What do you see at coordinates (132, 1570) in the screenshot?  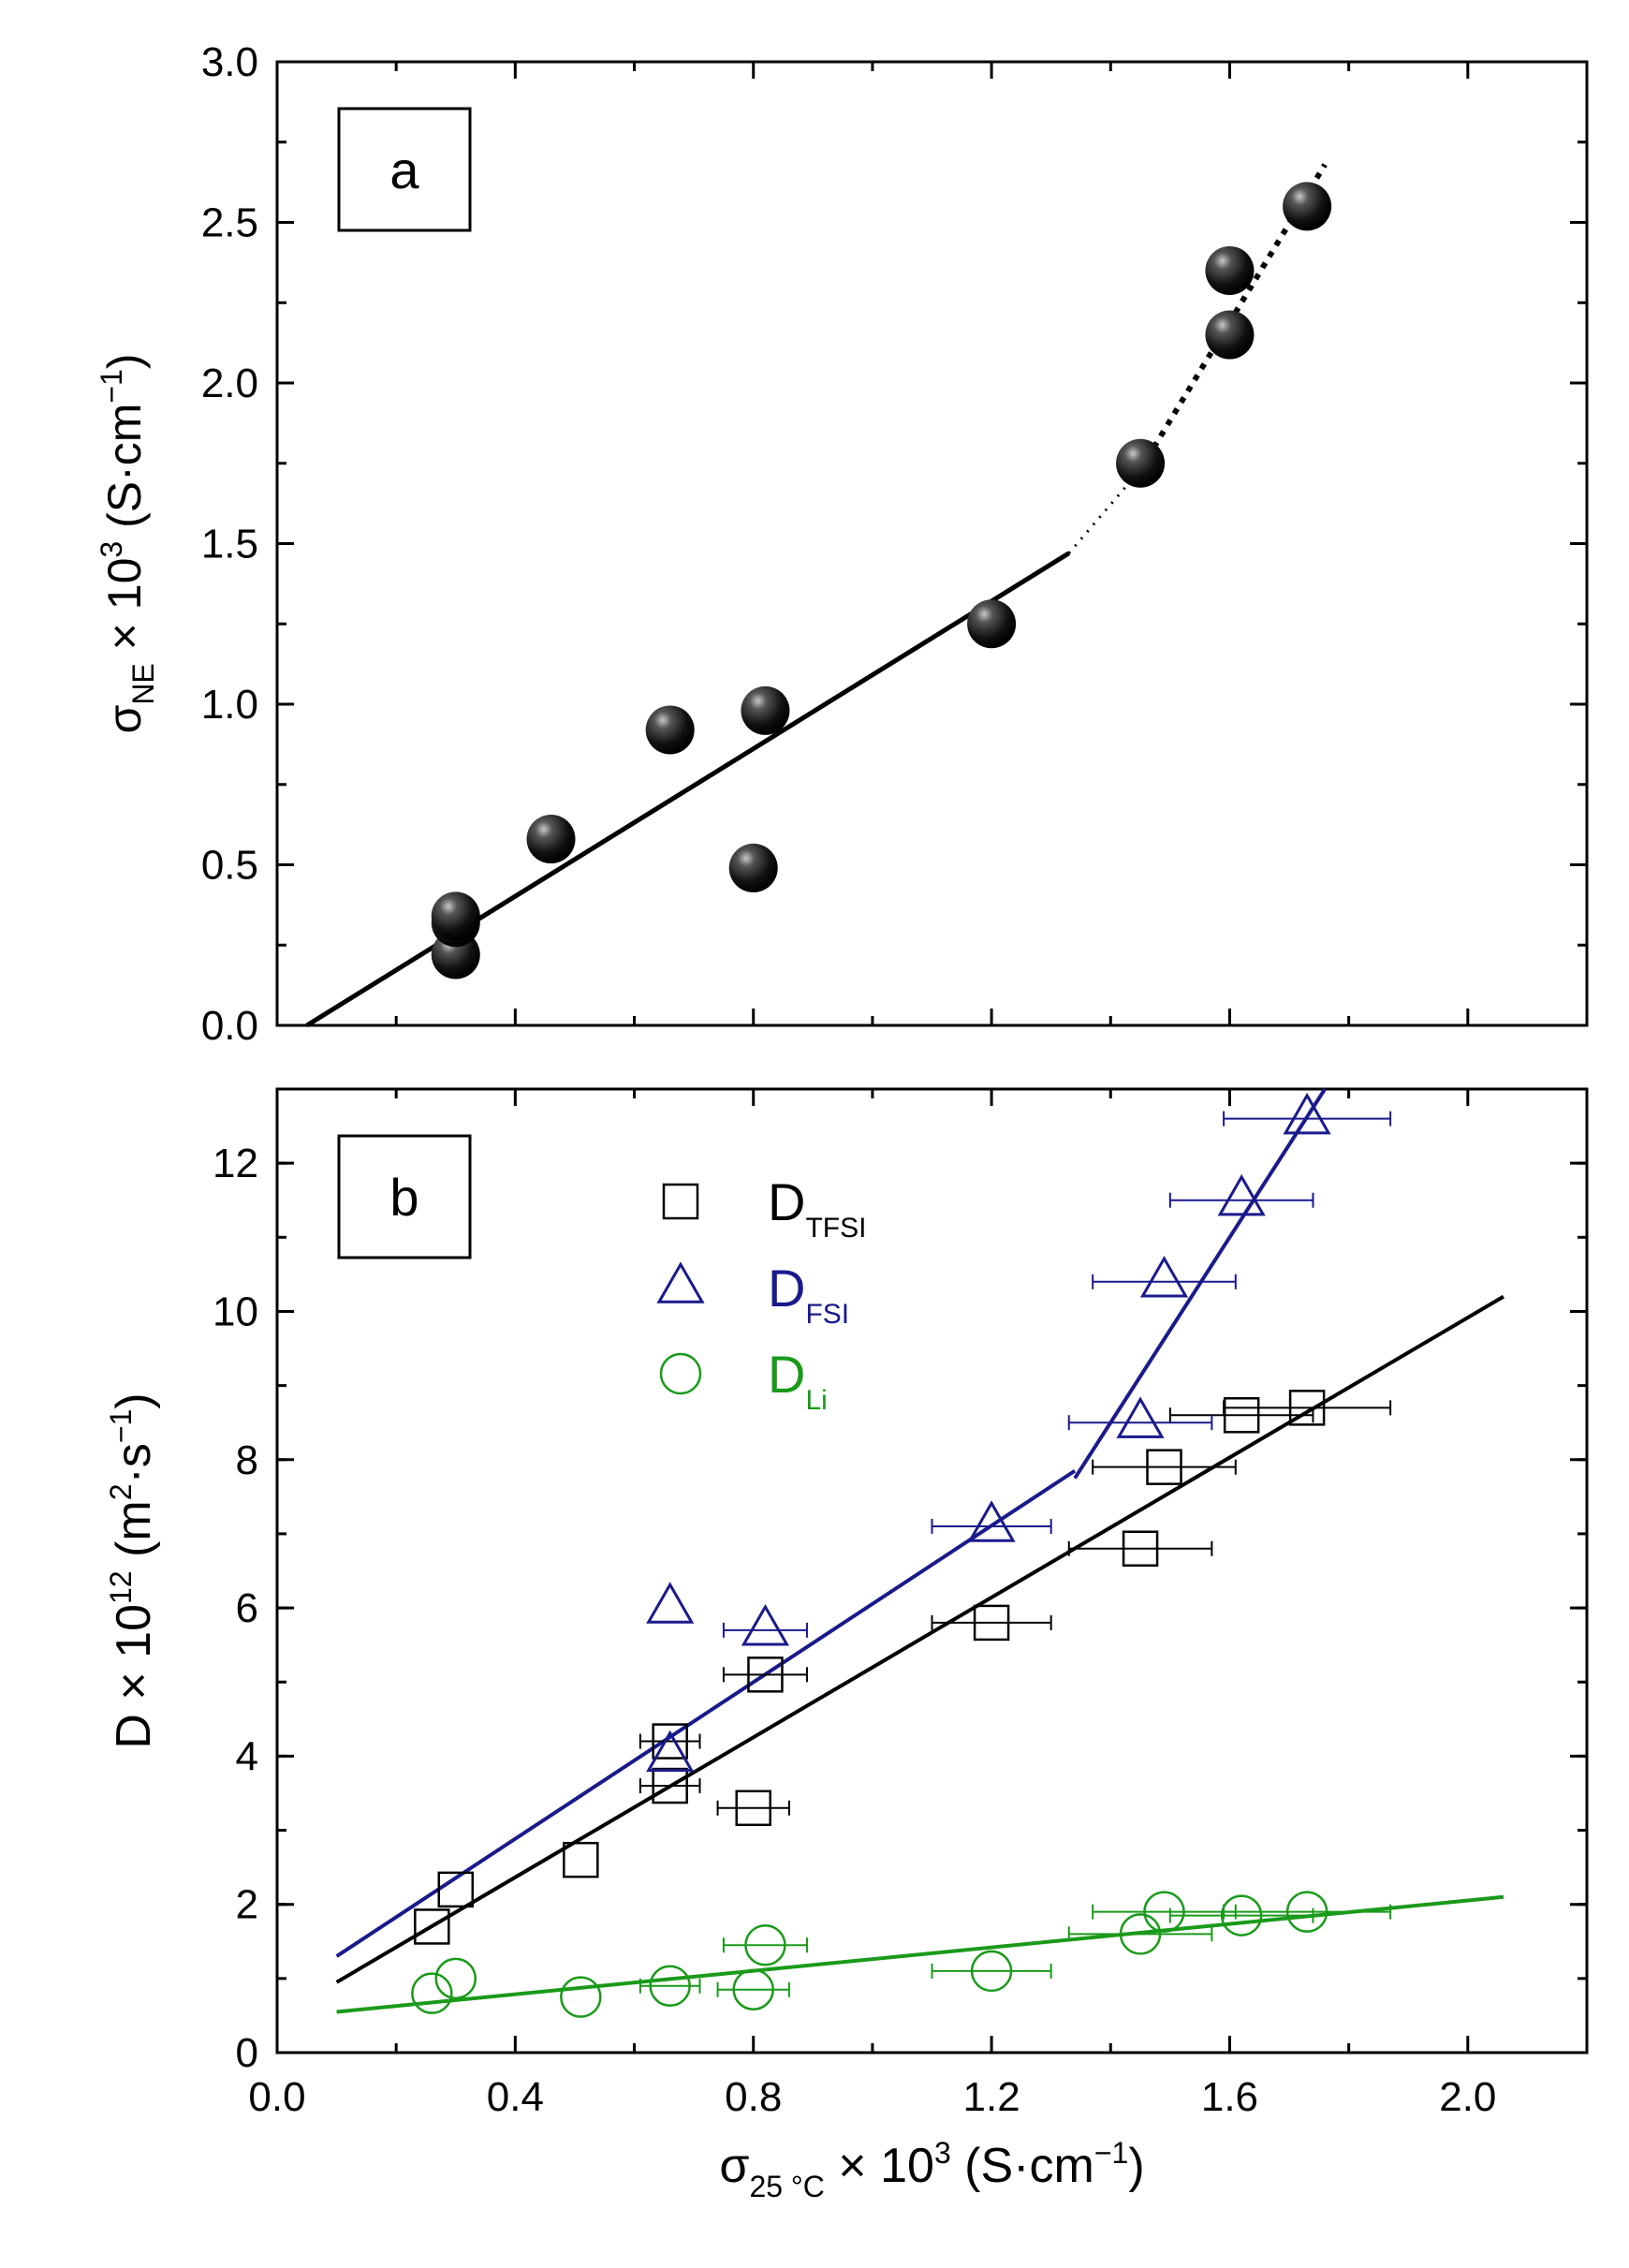 I see `y-axis-label: D × 1012 (m2·s−1)` at bounding box center [132, 1570].